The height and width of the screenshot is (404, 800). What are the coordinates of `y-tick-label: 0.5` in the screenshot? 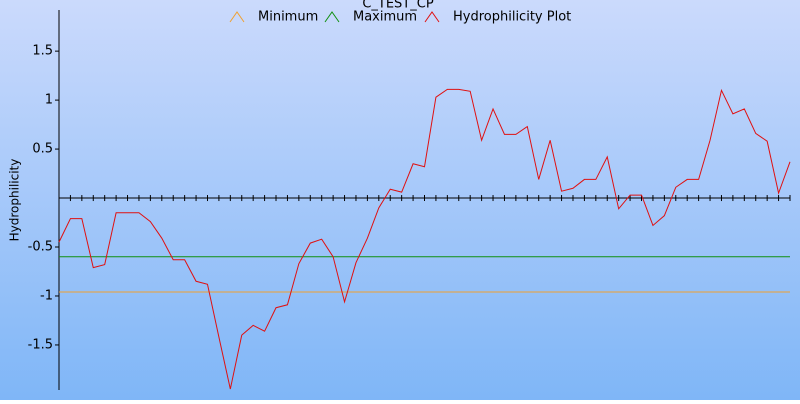 It's located at (42, 149).